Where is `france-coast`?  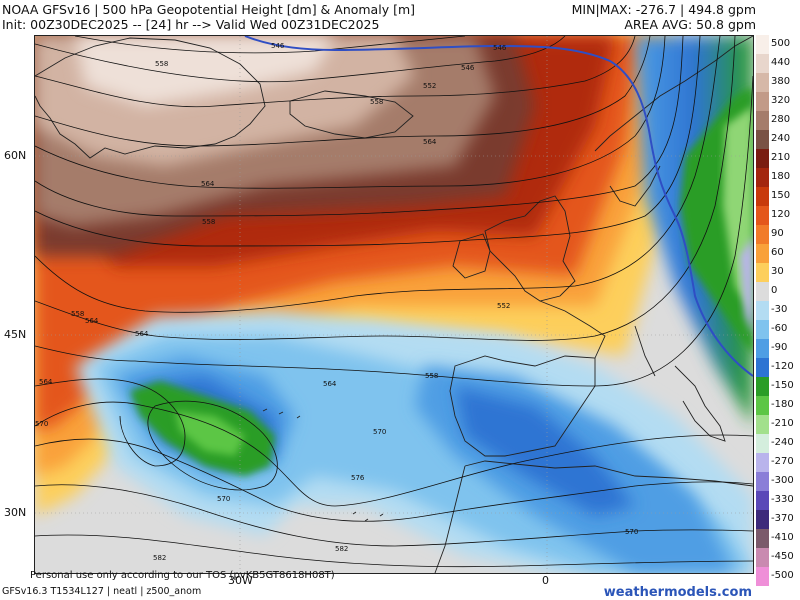 france-coast is located at coordinates (597, 338).